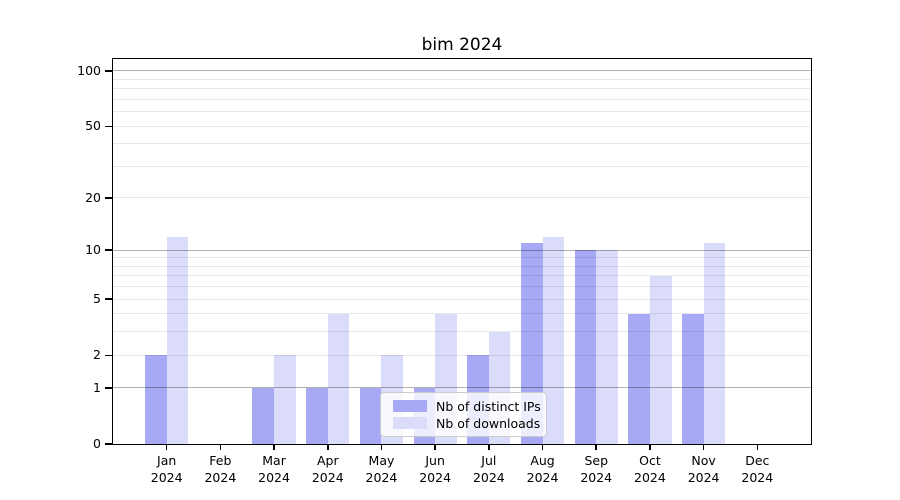 The height and width of the screenshot is (500, 900). What do you see at coordinates (488, 469) in the screenshot?
I see `x-axis-tick-label-jul: Jul 2024` at bounding box center [488, 469].